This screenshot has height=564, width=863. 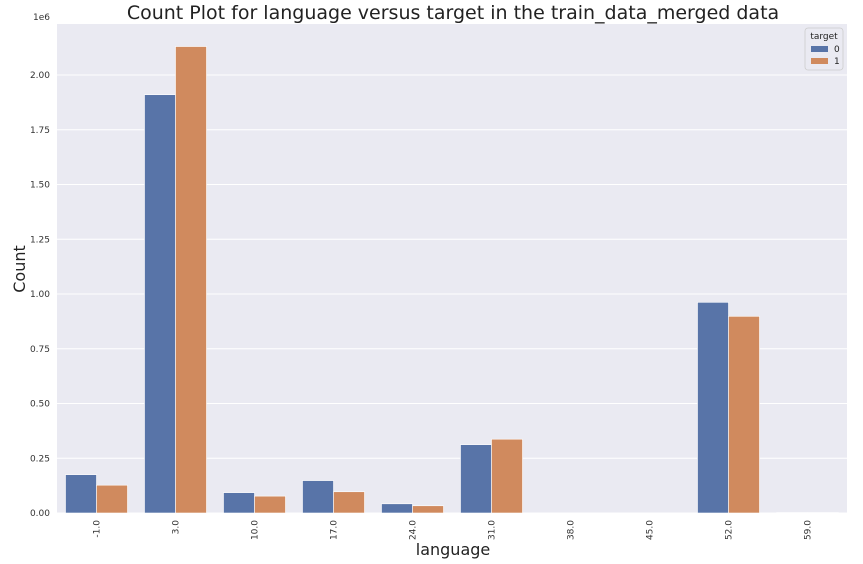 I want to click on x-tick-label: 52.0, so click(x=730, y=530).